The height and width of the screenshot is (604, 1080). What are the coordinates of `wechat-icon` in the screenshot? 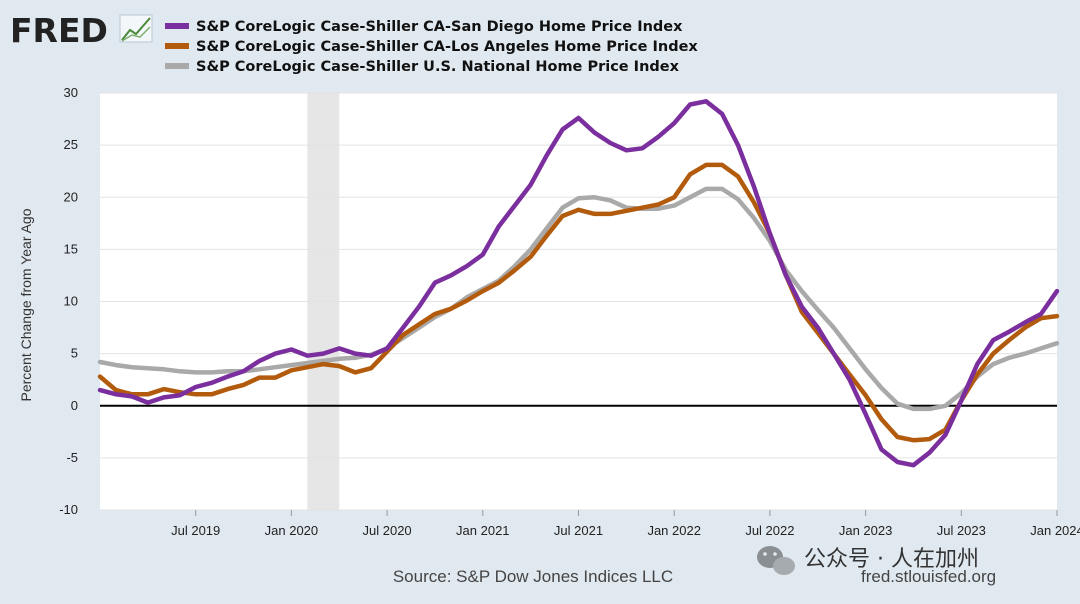 It's located at (776, 560).